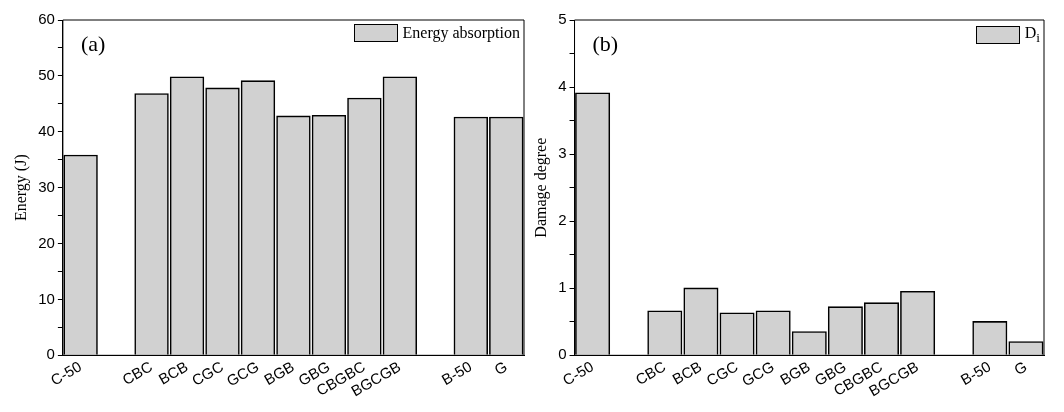 This screenshot has height=412, width=1064. I want to click on y-tick-label: 3, so click(562, 153).